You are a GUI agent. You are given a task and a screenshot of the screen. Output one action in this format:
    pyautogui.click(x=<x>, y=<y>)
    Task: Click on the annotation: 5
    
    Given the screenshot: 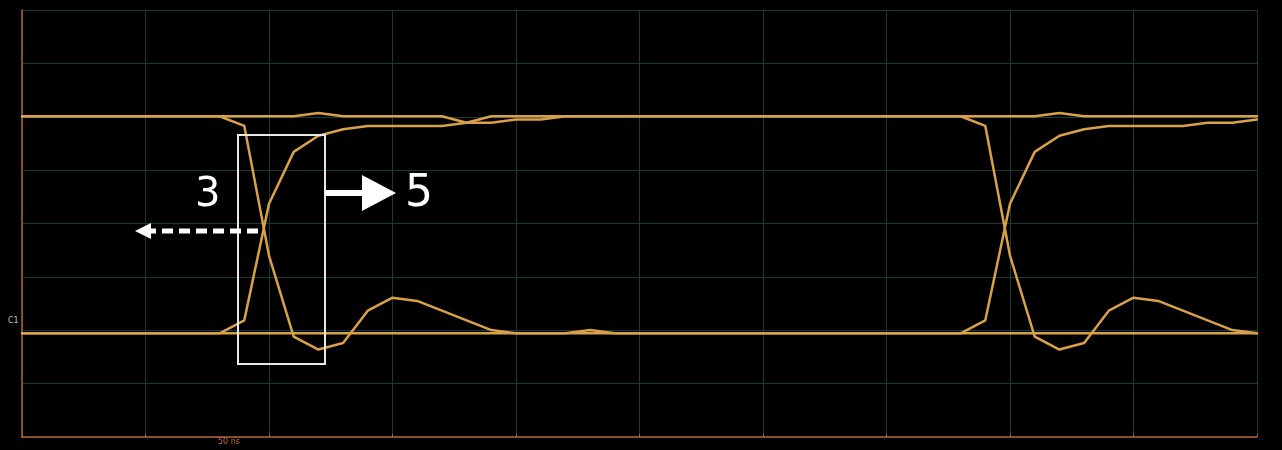 What is the action you would take?
    pyautogui.click(x=419, y=190)
    